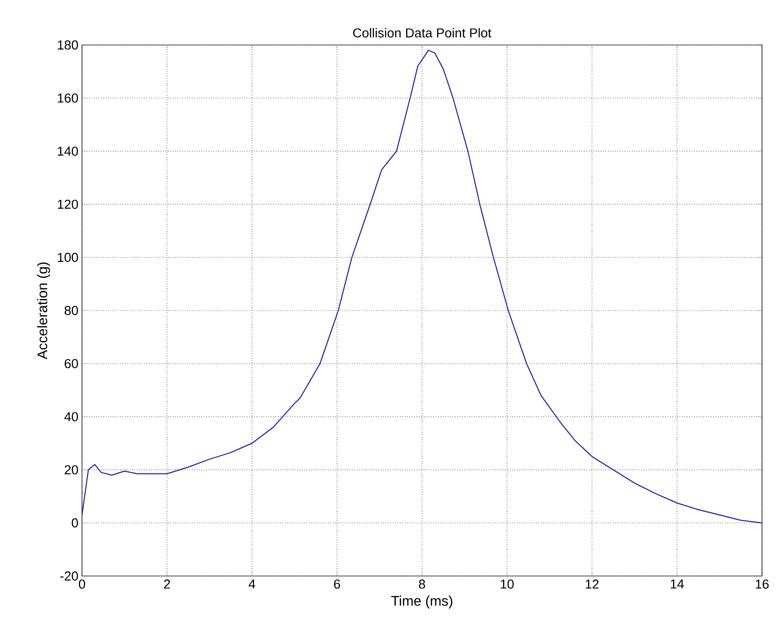 The height and width of the screenshot is (635, 776). What do you see at coordinates (43, 311) in the screenshot?
I see `y-axis-title: Acceleration (g)` at bounding box center [43, 311].